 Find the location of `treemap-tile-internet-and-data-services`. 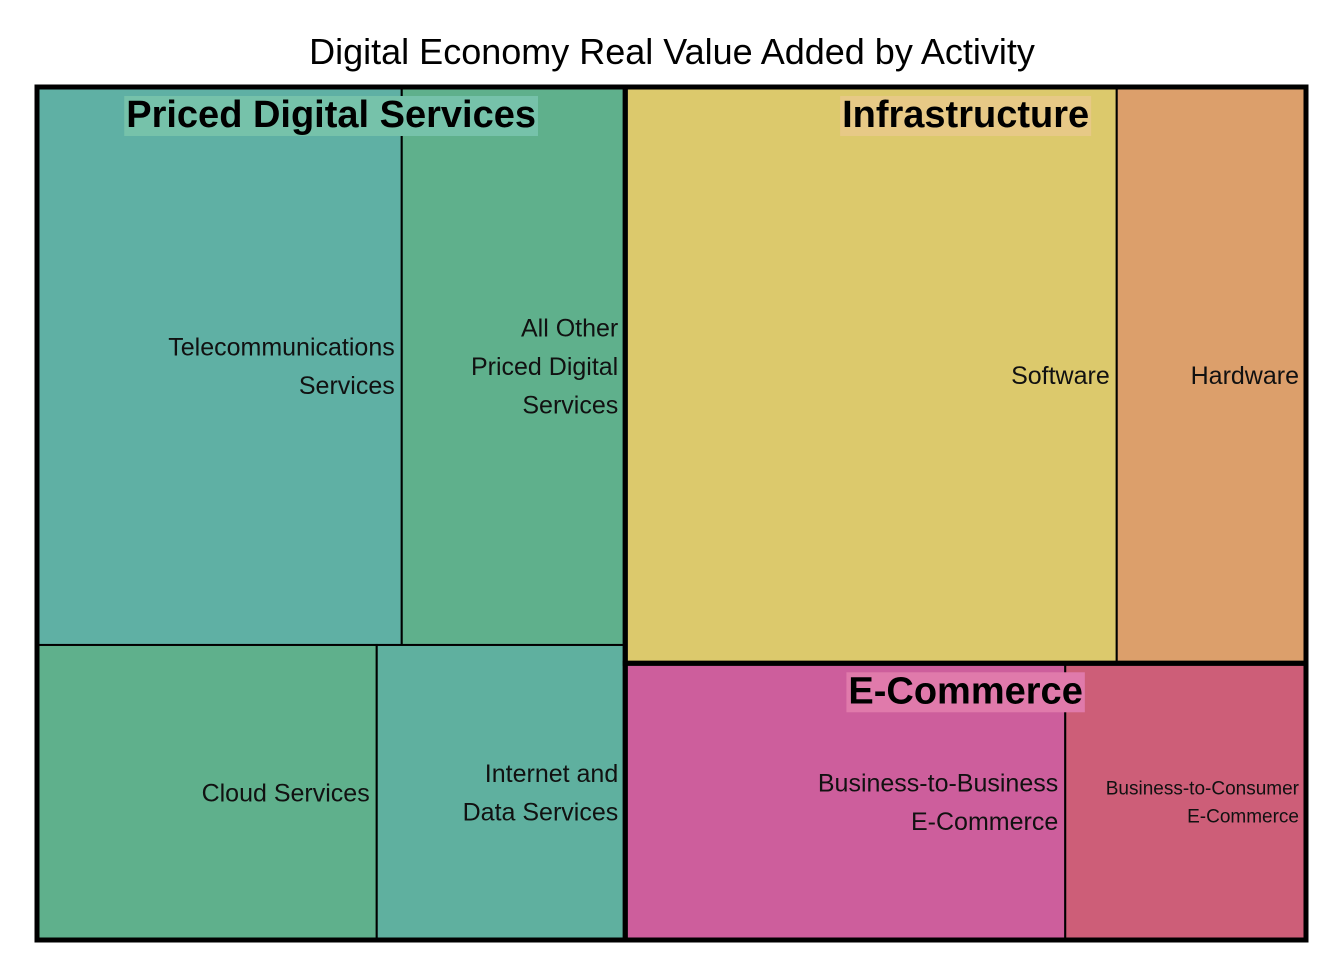

treemap-tile-internet-and-data-services is located at coordinates (501, 792).